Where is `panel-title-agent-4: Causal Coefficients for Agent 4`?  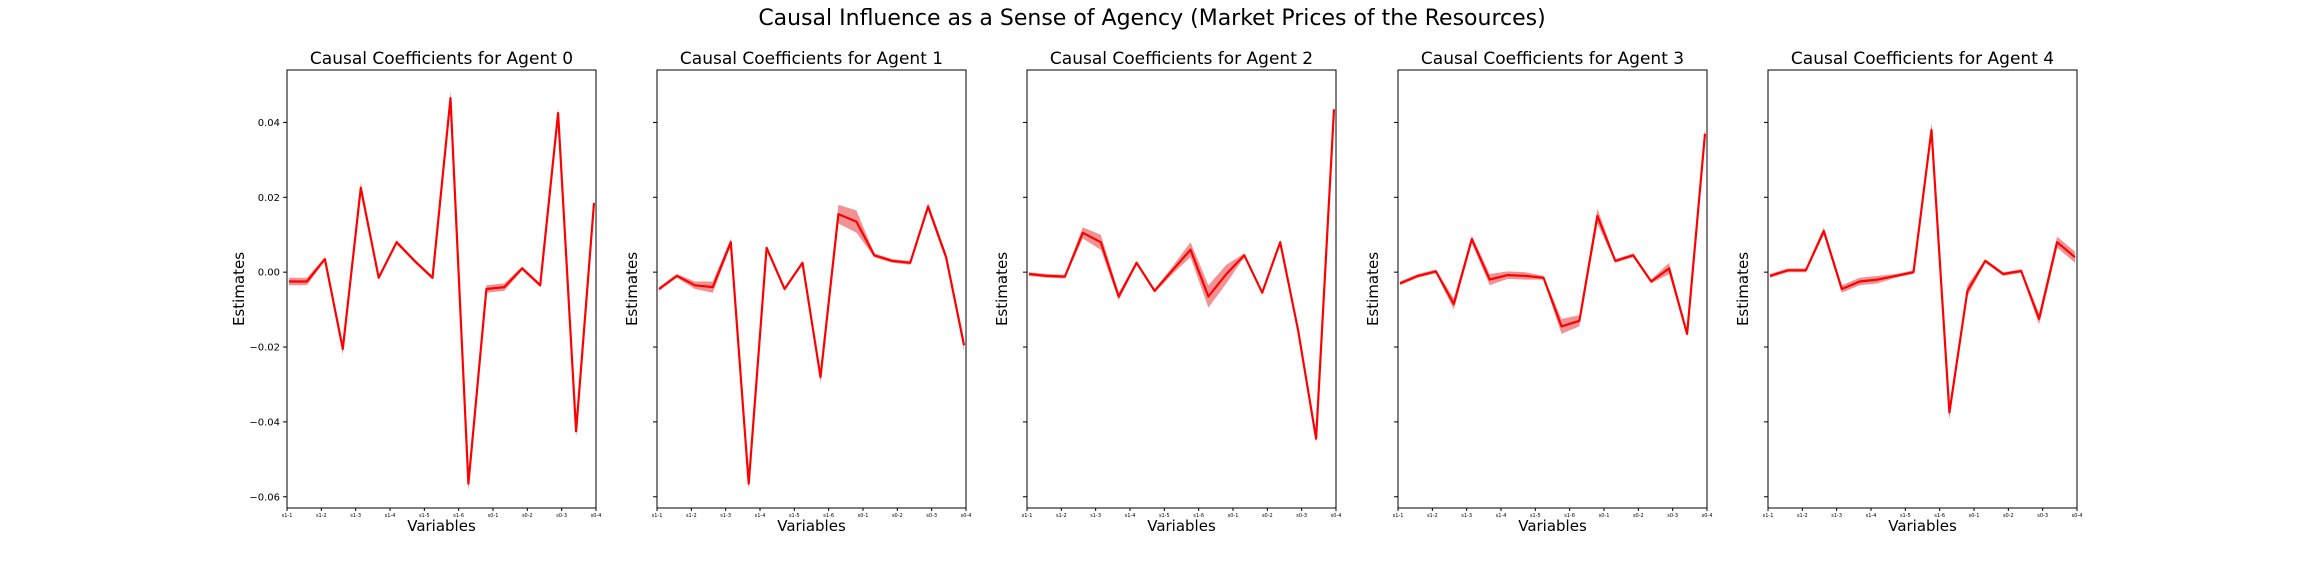 panel-title-agent-4: Causal Coefficients for Agent 4 is located at coordinates (1922, 59).